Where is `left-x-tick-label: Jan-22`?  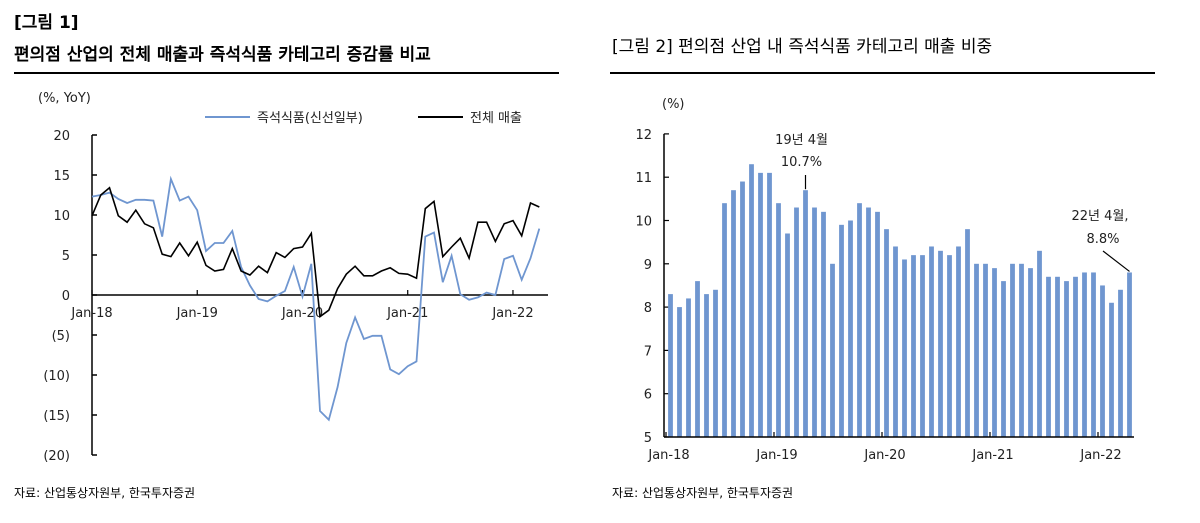
left-x-tick-label: Jan-22 is located at coordinates (512, 313).